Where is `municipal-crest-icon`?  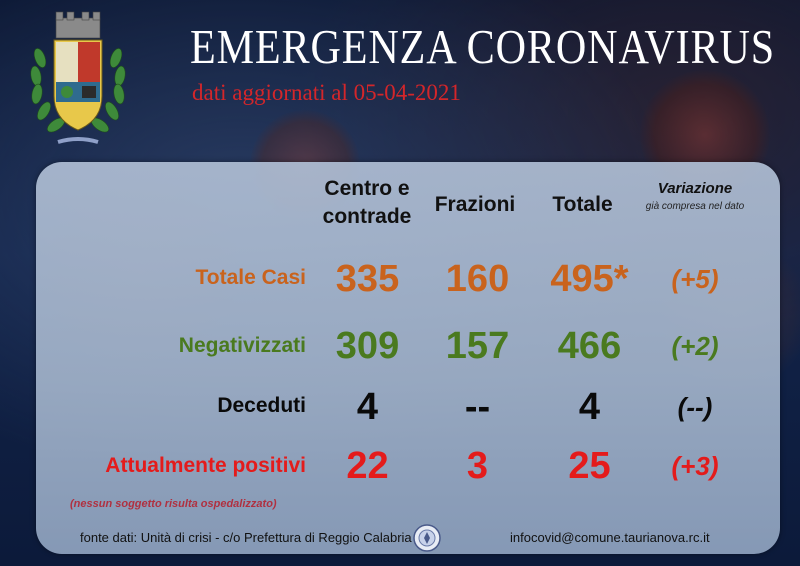
municipal-crest-icon is located at coordinates (78, 77).